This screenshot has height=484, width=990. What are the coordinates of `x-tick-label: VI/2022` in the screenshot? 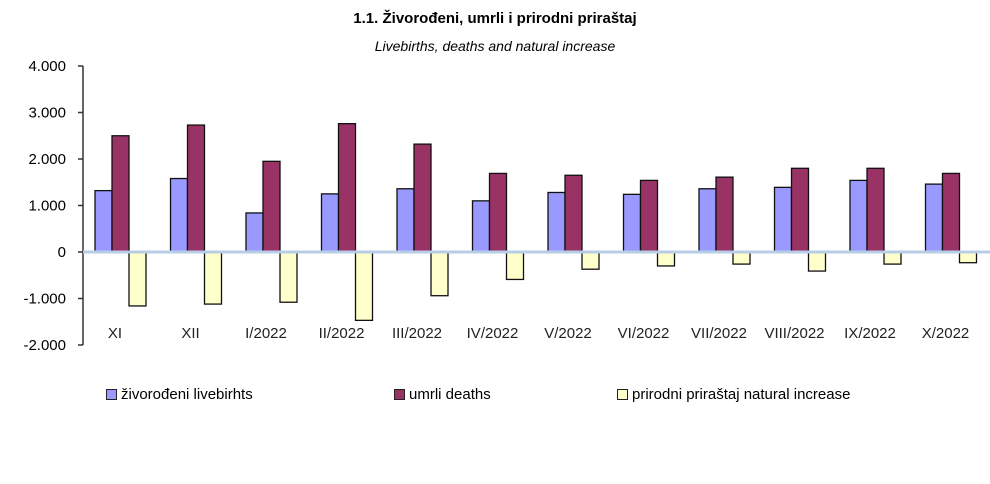 It's located at (644, 333).